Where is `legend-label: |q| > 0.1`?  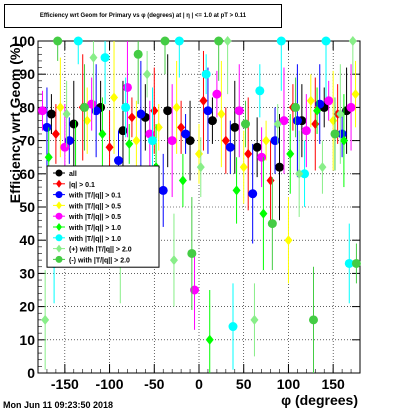
legend-label: |q| > 0.1 is located at coordinates (82, 185).